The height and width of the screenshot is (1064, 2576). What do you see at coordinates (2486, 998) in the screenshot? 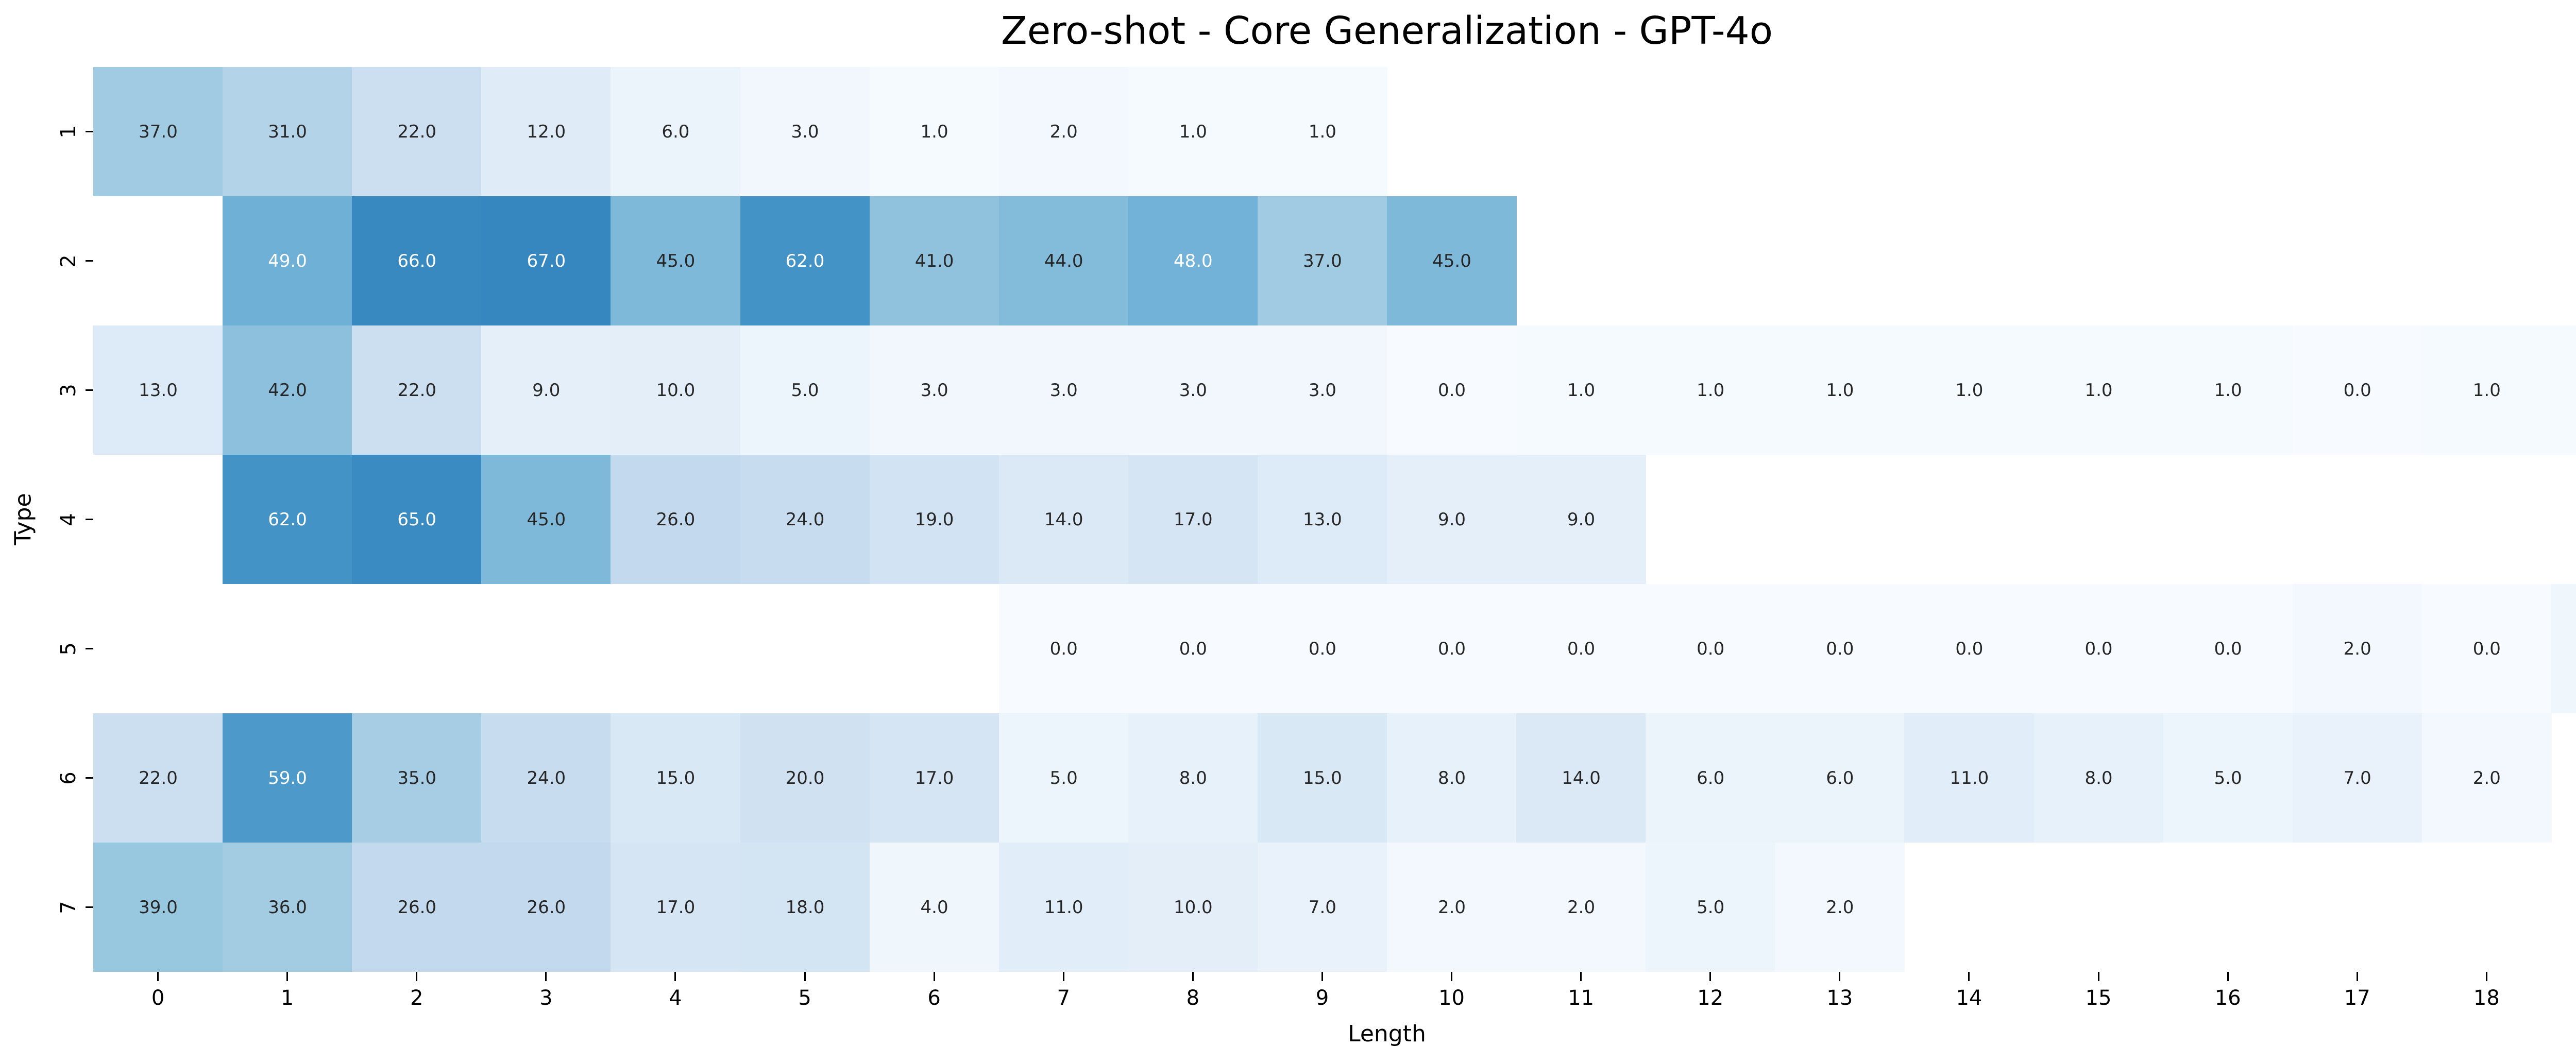
I see `x-tick-label: 18` at bounding box center [2486, 998].